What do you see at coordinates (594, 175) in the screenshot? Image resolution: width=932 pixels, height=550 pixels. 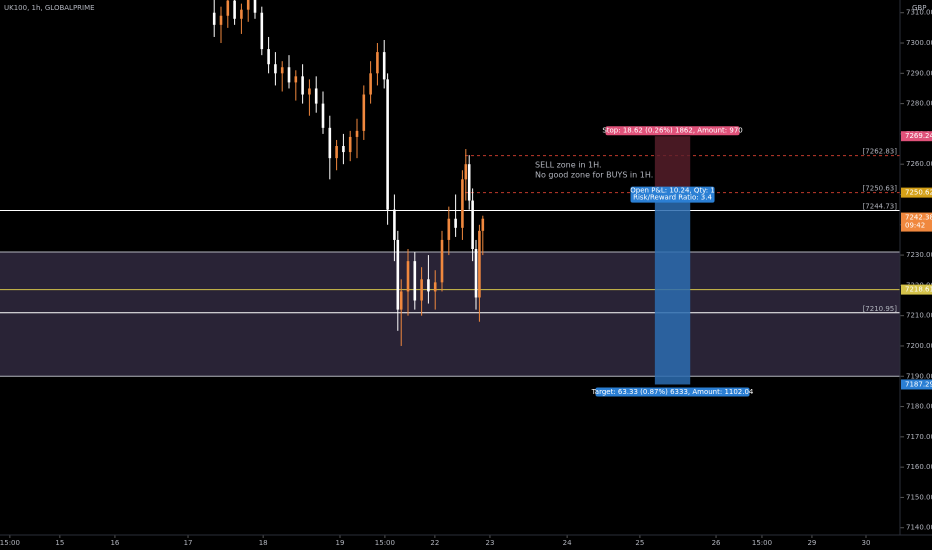 I see `annotation: No good zone for BUYS in 1H.` at bounding box center [594, 175].